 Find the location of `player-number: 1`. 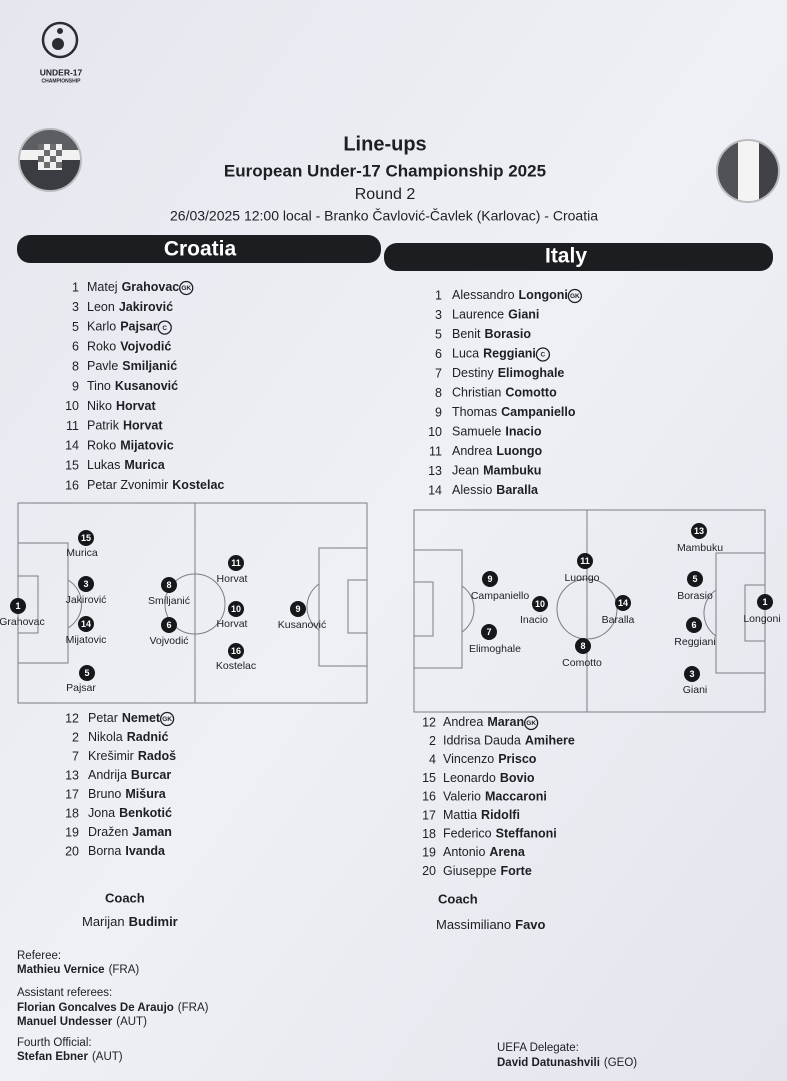

player-number: 1 is located at coordinates (75, 287).